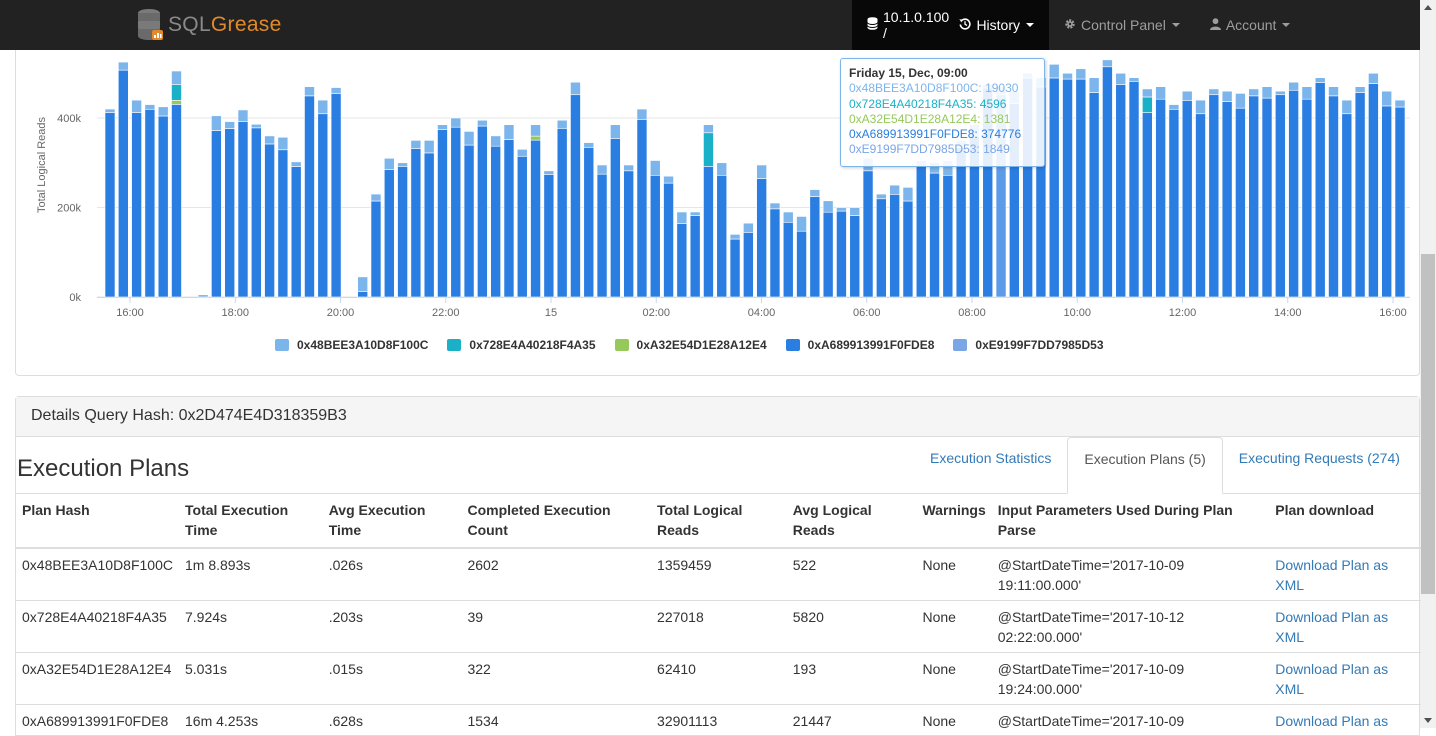 The image size is (1436, 736). What do you see at coordinates (556, 679) in the screenshot?
I see `cell-count: 322` at bounding box center [556, 679].